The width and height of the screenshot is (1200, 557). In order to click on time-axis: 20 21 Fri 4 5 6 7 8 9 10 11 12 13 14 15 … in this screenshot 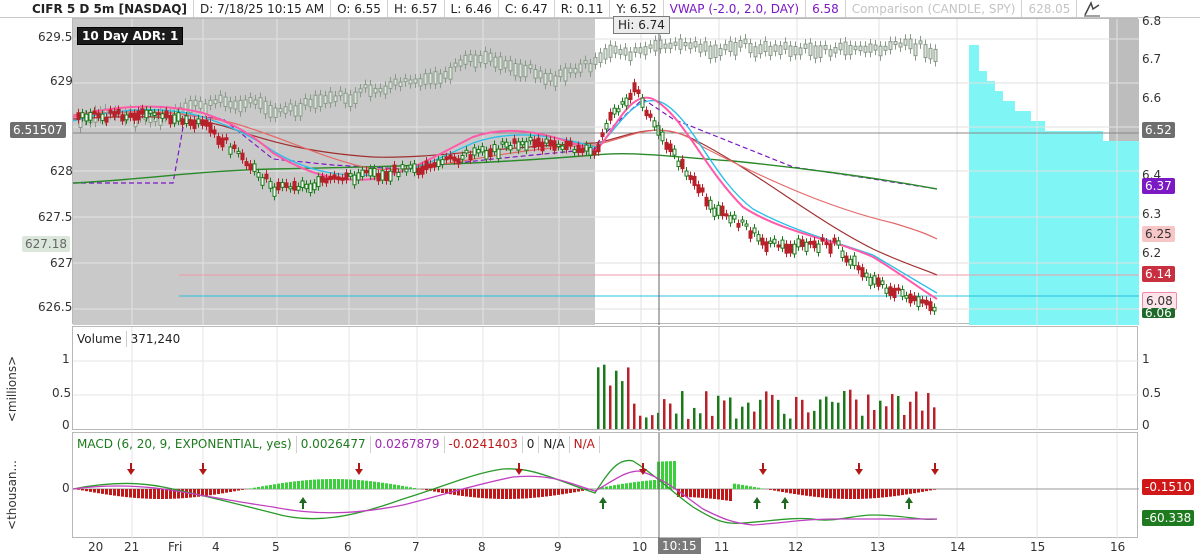, I will do `click(605, 547)`.